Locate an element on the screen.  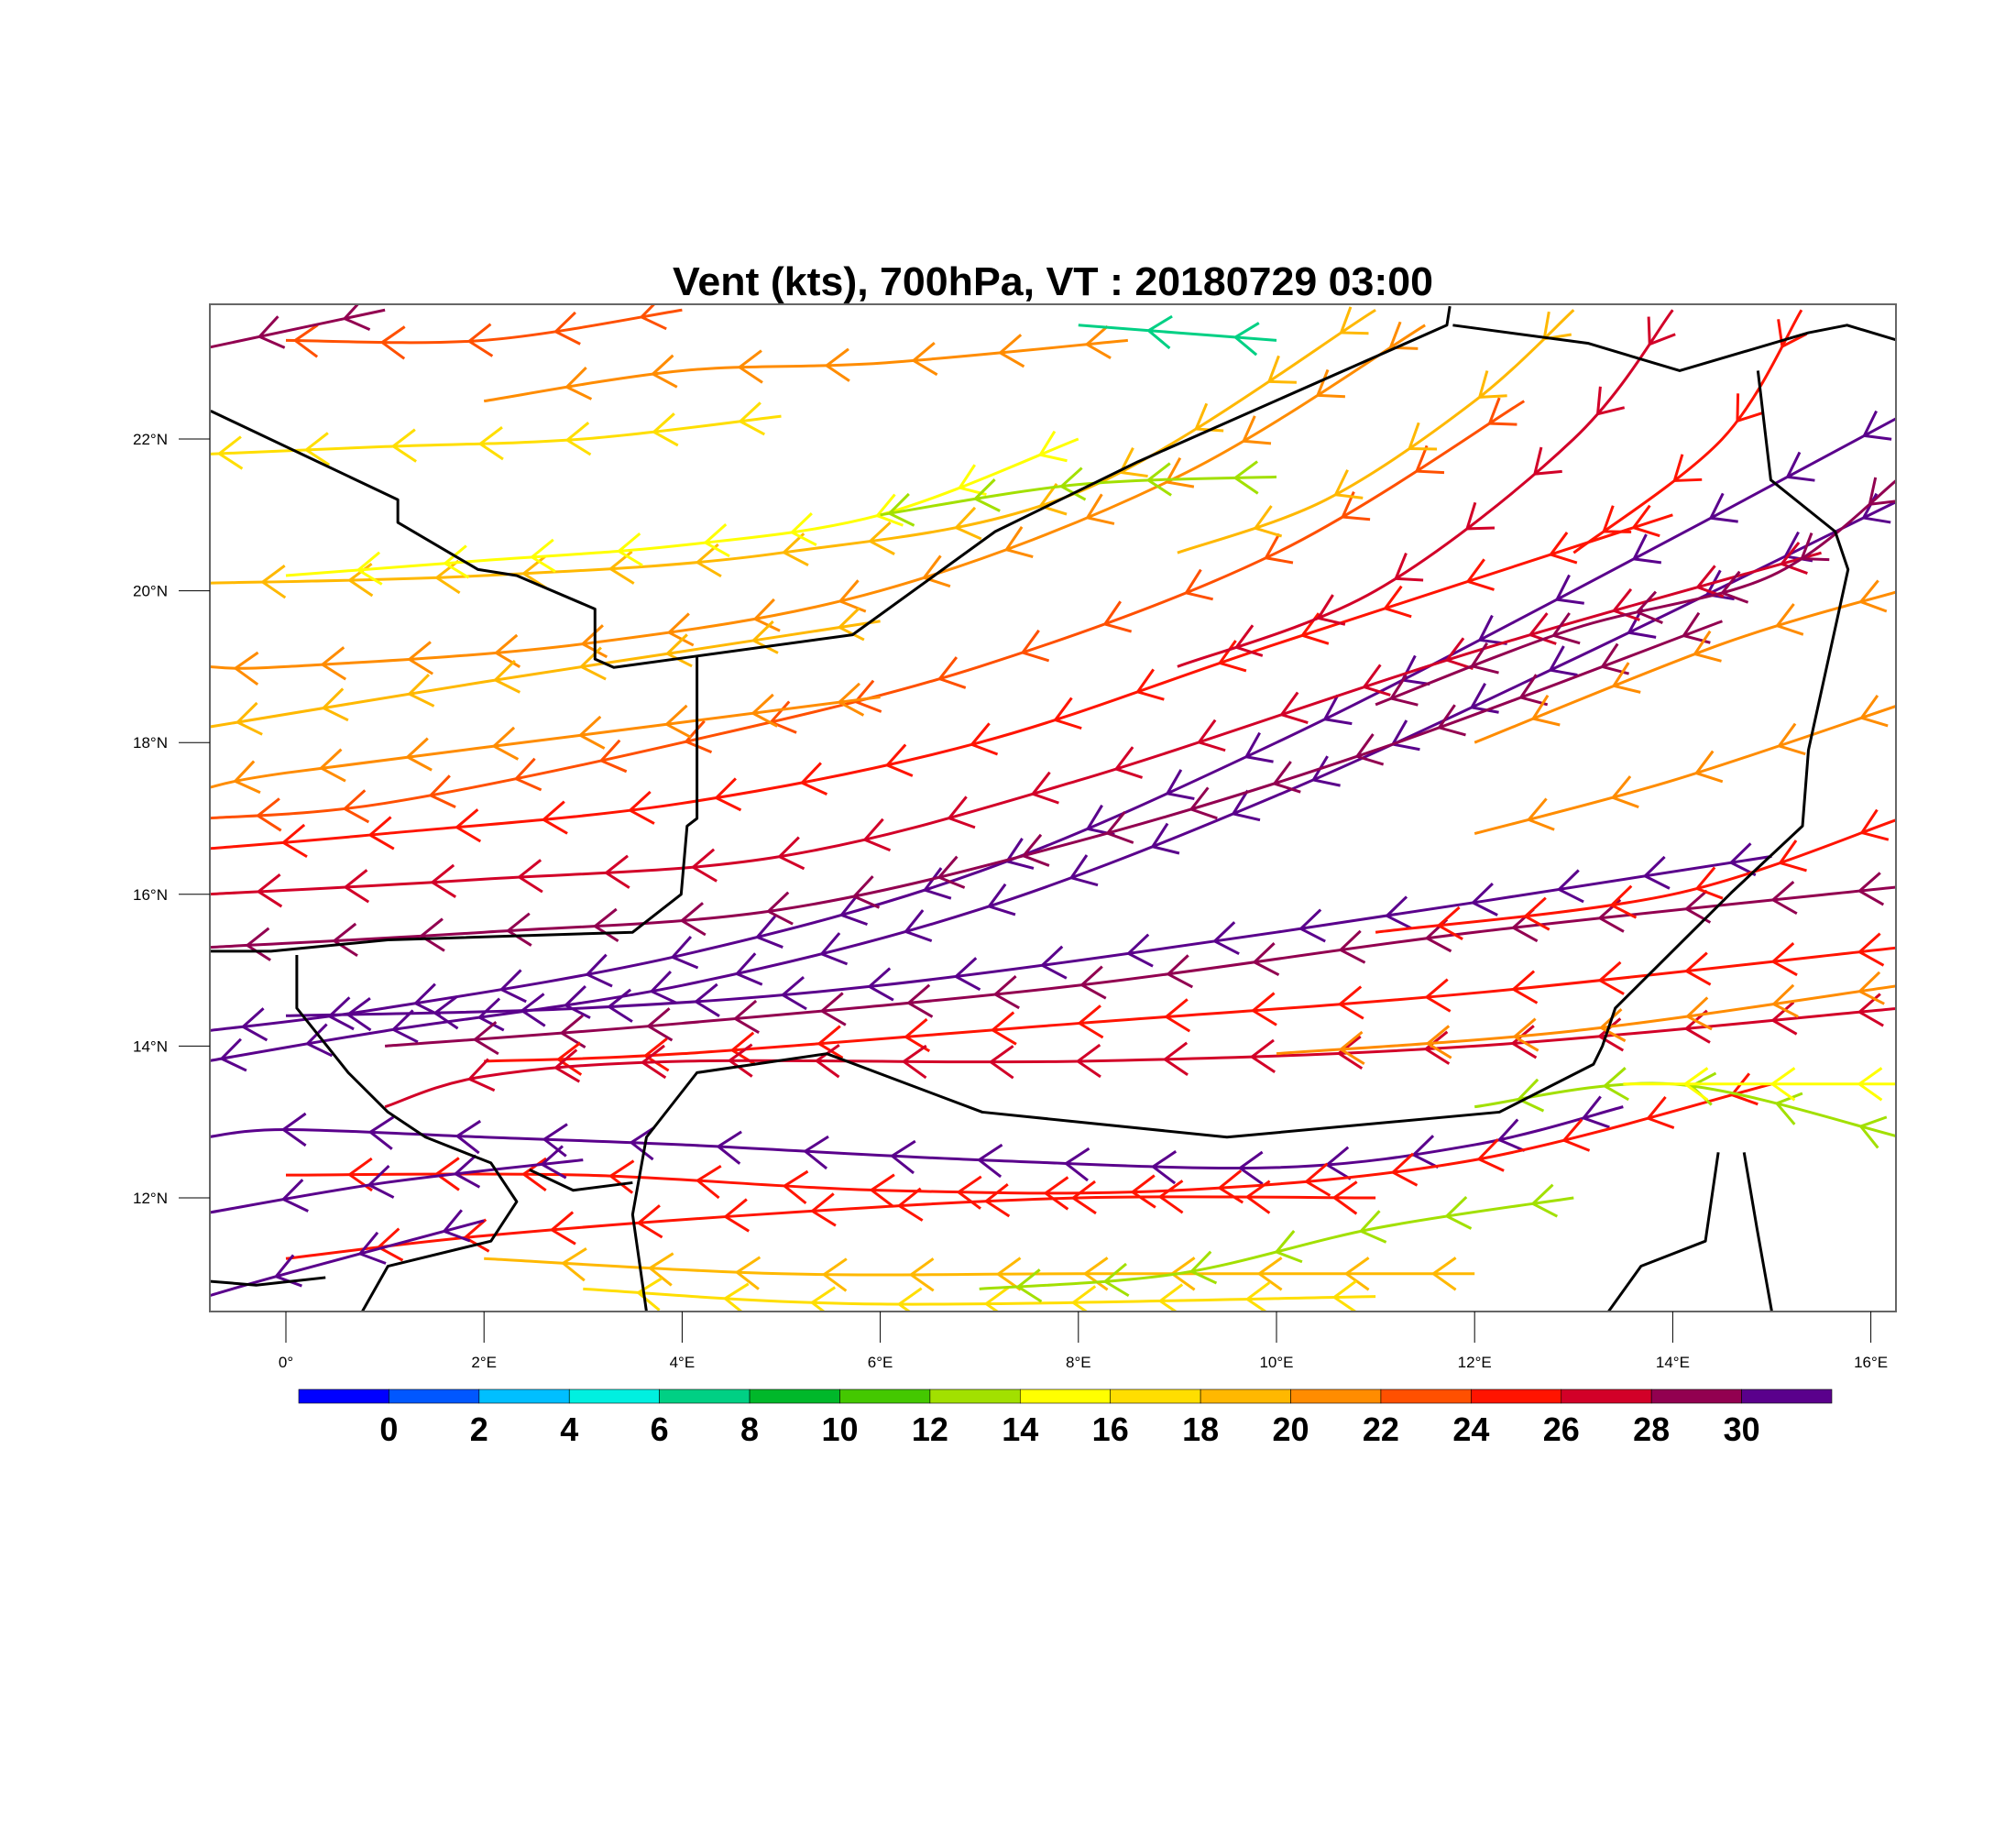
colorbar-label: 20 is located at coordinates (1291, 1429).